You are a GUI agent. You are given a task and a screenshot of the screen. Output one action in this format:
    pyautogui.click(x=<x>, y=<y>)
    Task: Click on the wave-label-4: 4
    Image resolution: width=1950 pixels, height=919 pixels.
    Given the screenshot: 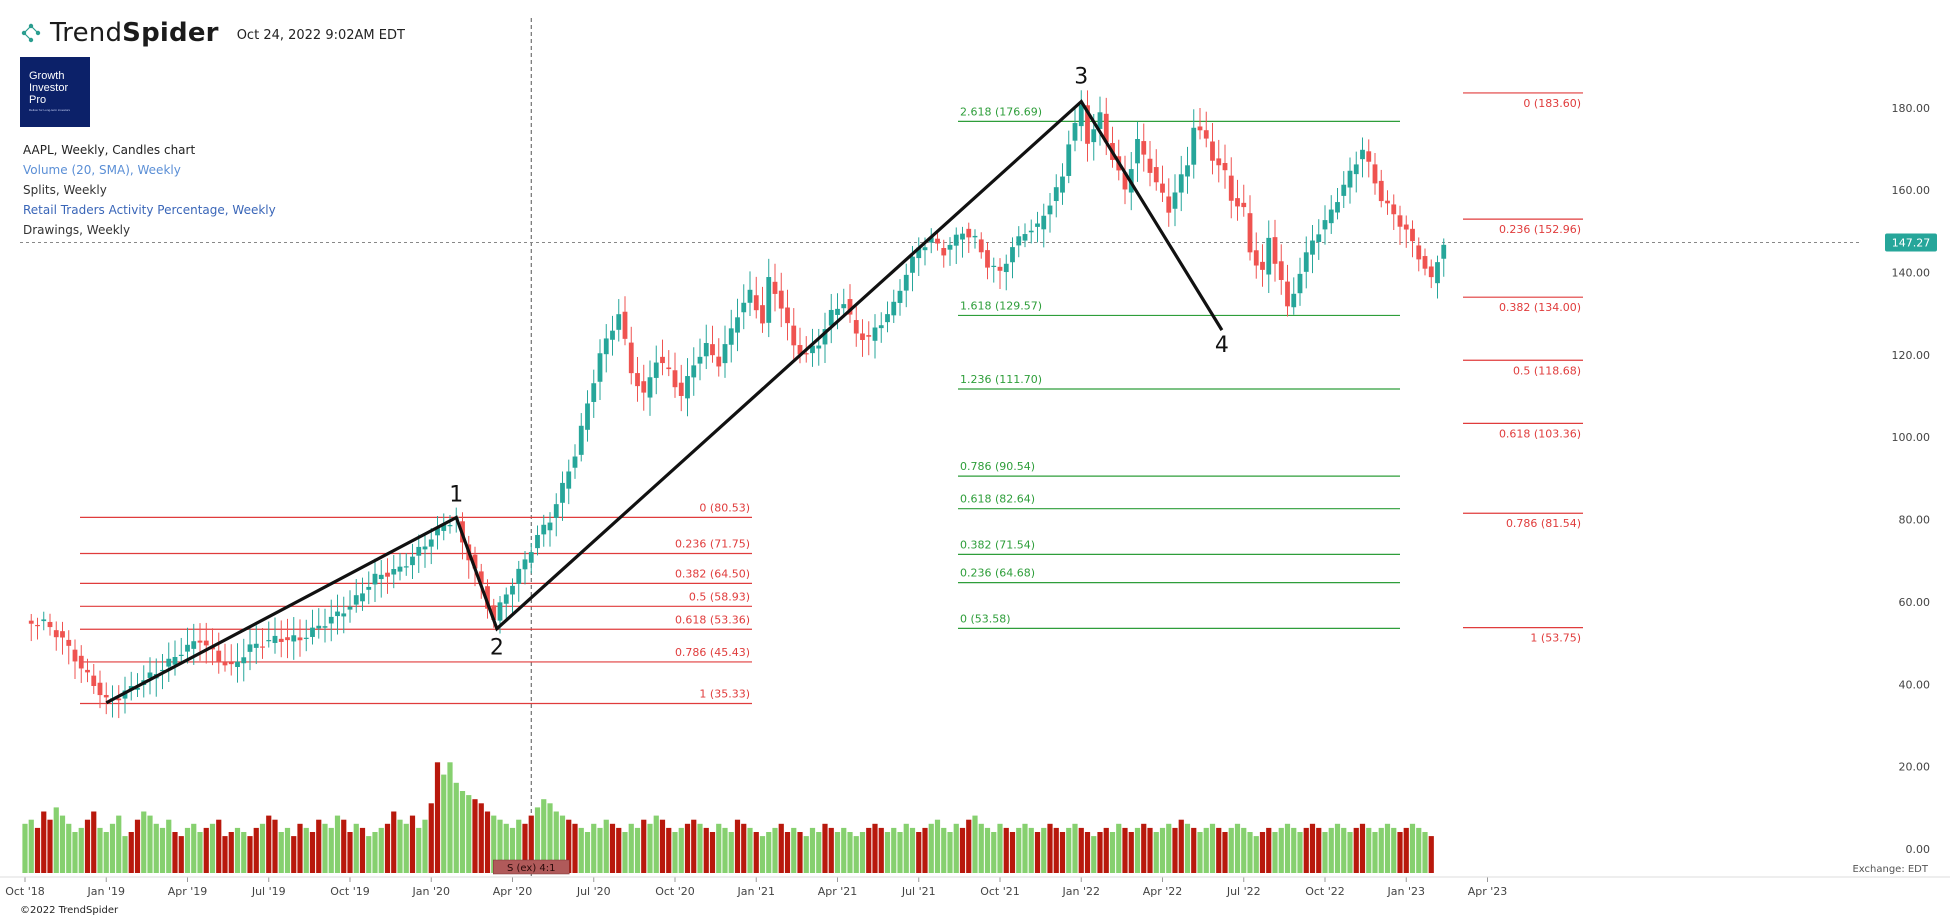 What is the action you would take?
    pyautogui.click(x=1222, y=345)
    